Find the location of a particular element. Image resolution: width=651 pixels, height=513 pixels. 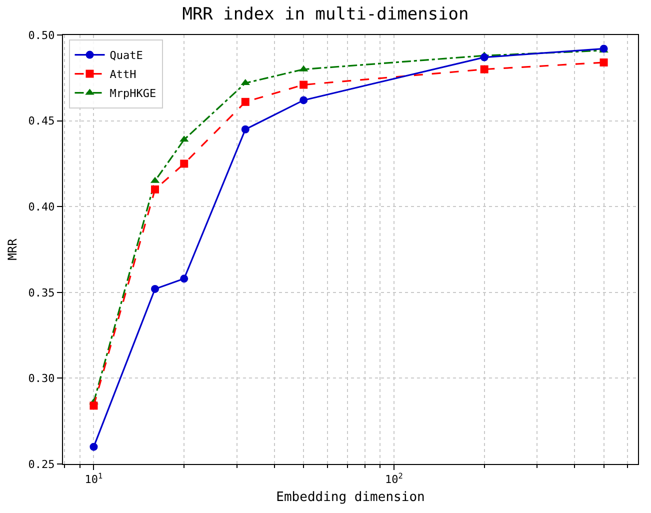

y-tick-label: 0.45 is located at coordinates (41, 121).